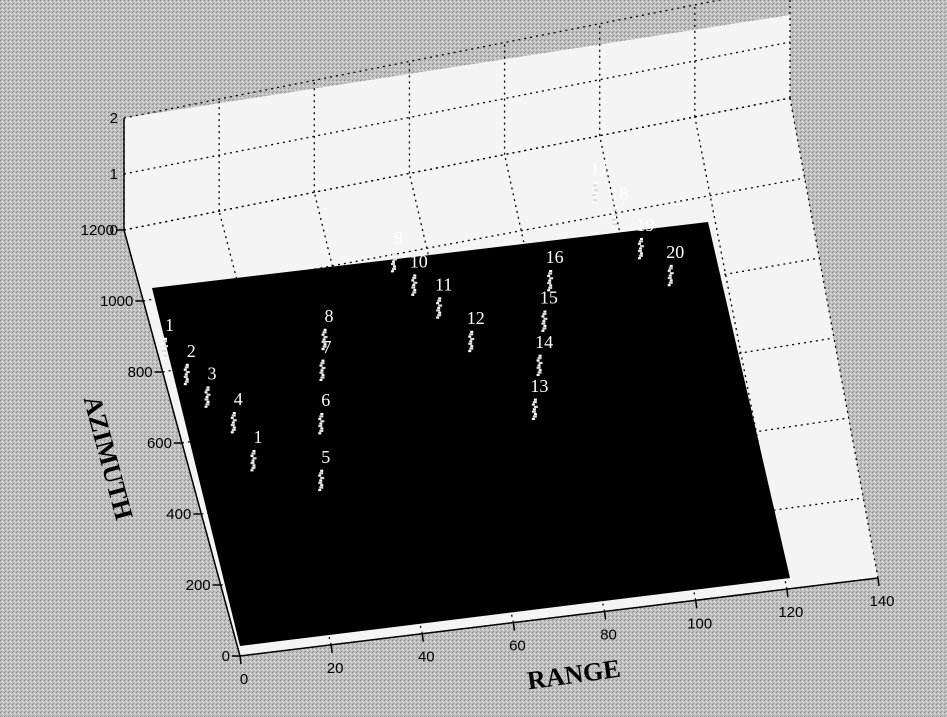 This screenshot has width=947, height=717. Describe the element at coordinates (645, 225) in the screenshot. I see `target-label: 19` at that location.